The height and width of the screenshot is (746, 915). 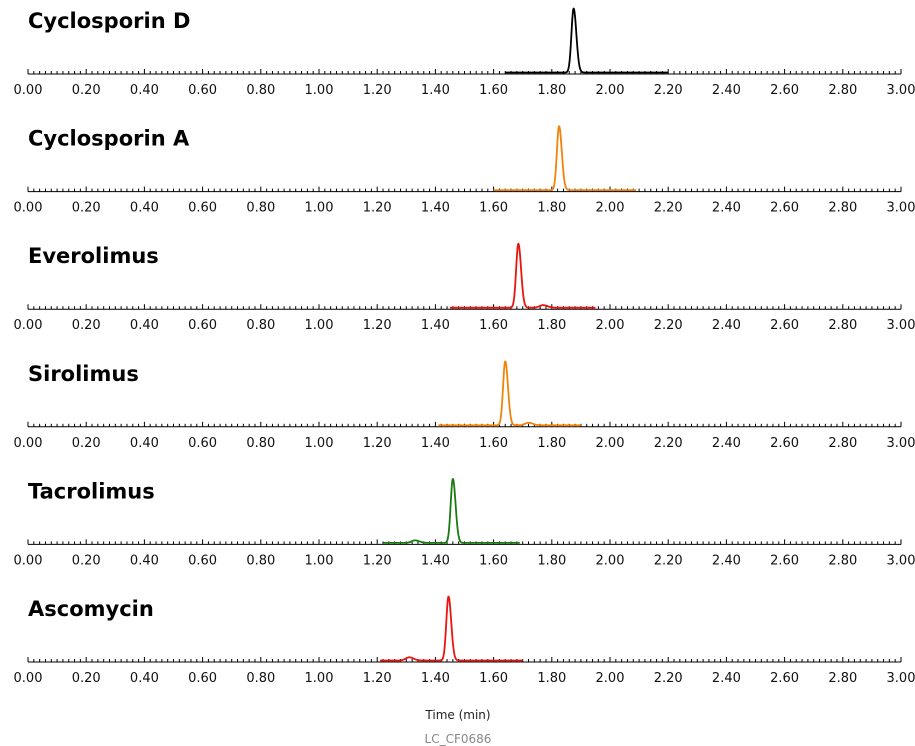 I want to click on x-axis-label: Time (min), so click(x=457, y=715).